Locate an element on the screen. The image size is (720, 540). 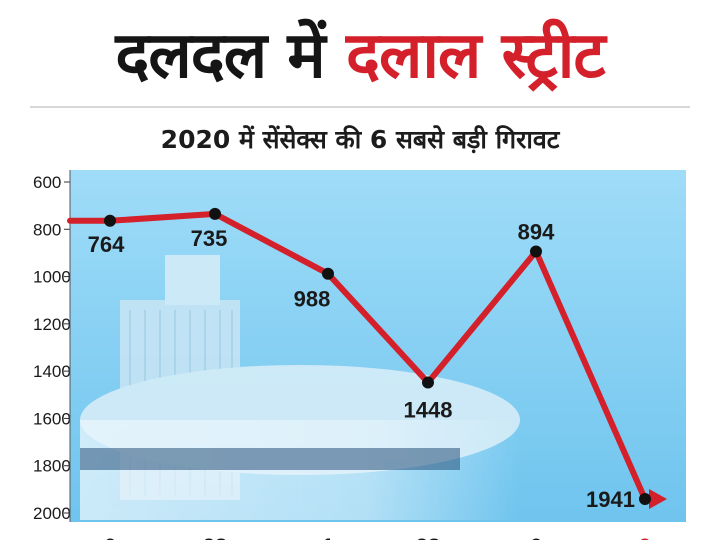
y-axis: 600 800 1000 1200 1400 1600 1800 2000 is located at coordinates (52, 346).